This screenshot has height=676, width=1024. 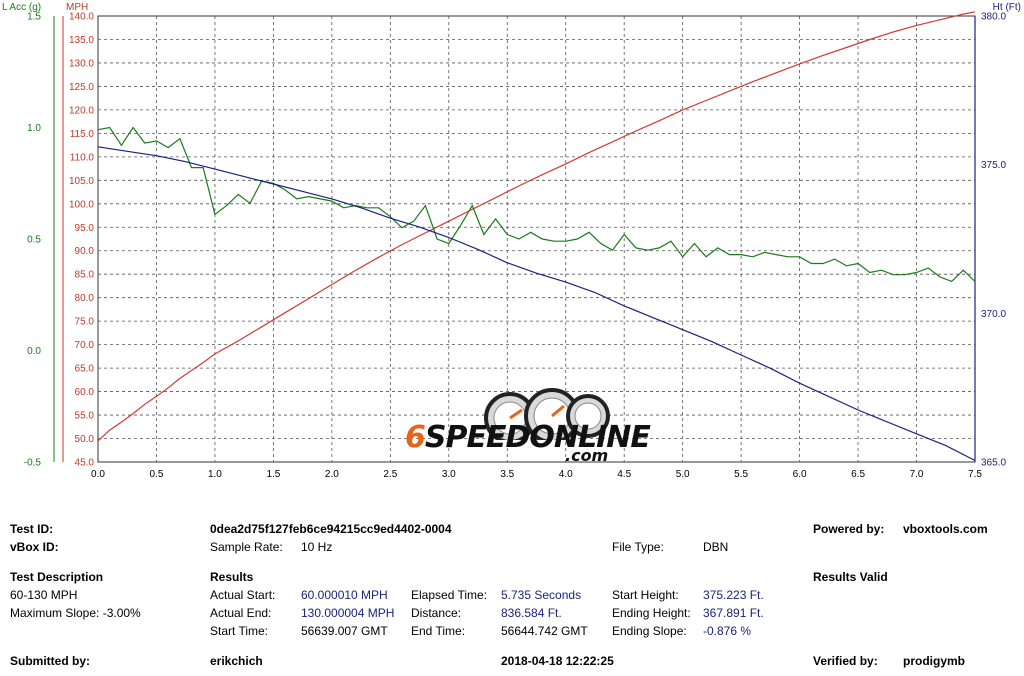 I want to click on logo-wordmark: 6SPEEDONLINE, so click(x=528, y=437).